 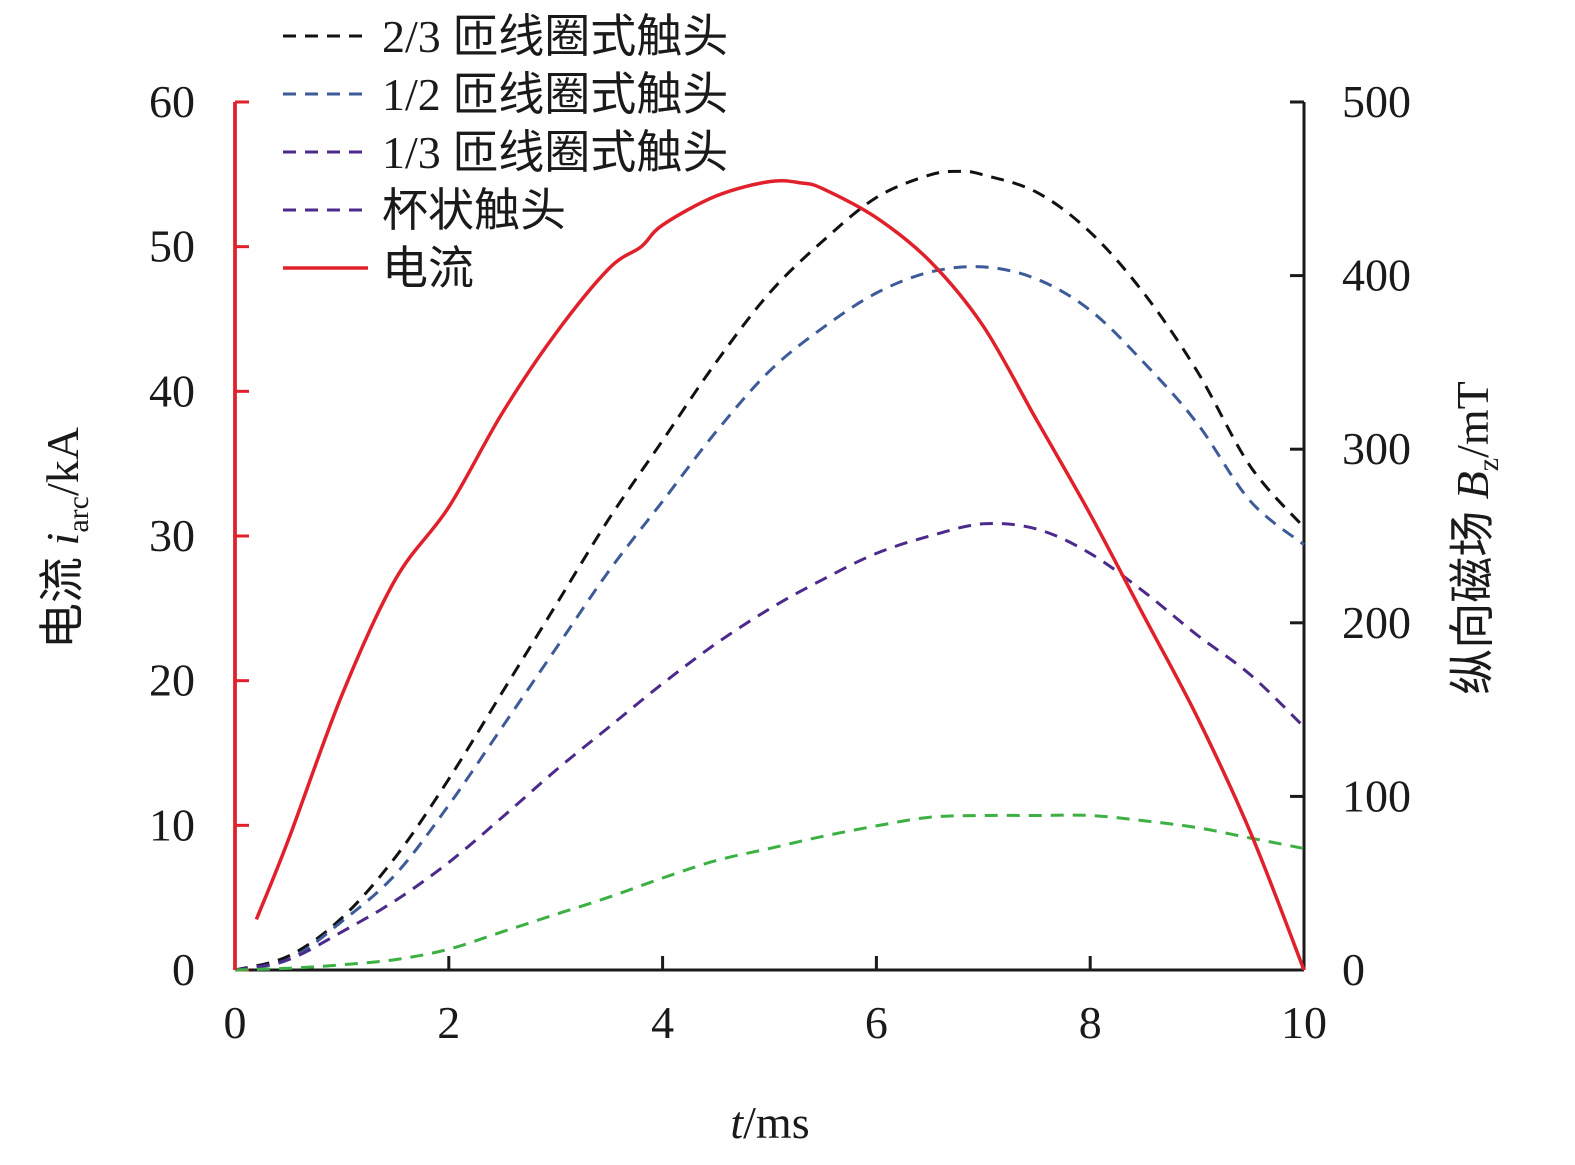 What do you see at coordinates (1090, 1022) in the screenshot?
I see `x-tick-label: 8` at bounding box center [1090, 1022].